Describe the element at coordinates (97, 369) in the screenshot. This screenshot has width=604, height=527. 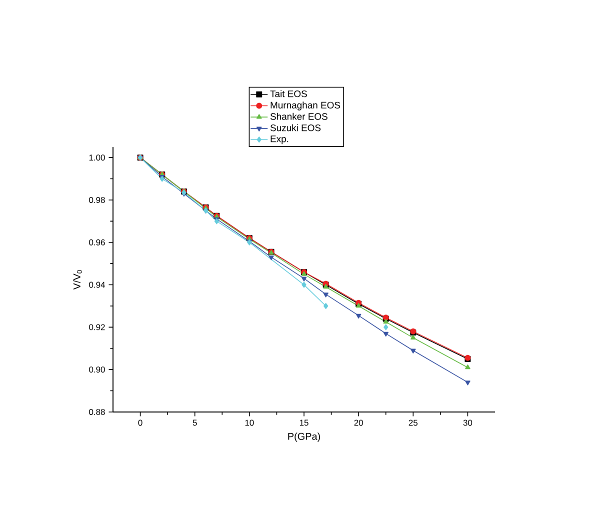
I see `y-tick-label: 0.90` at that location.